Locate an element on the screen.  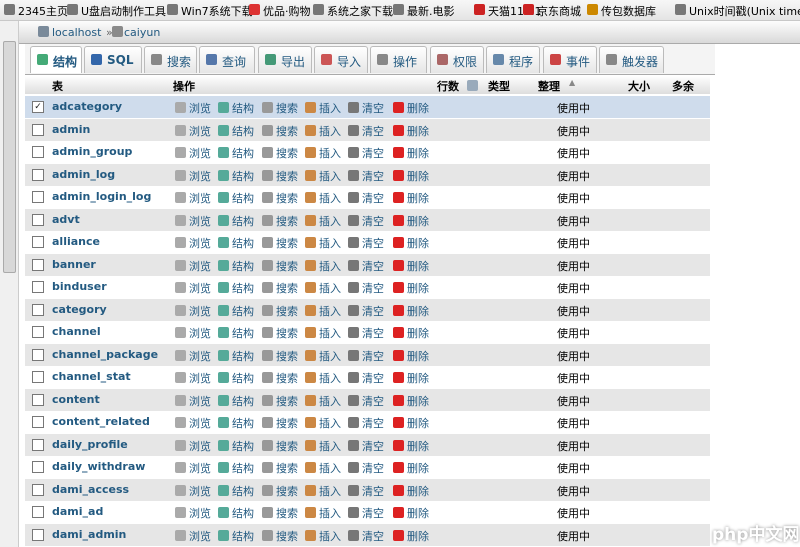
bookmark: 系统之家下载 is located at coordinates (360, 11).